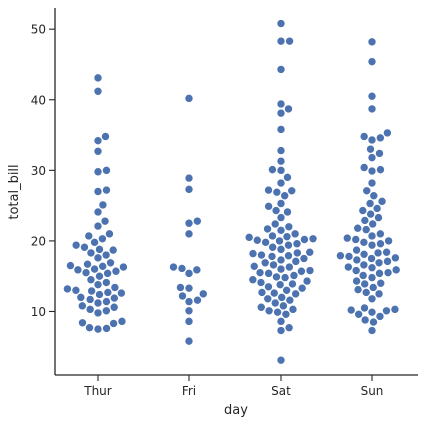 This screenshot has width=425, height=425. I want to click on x-tick-label: Fri, so click(189, 391).